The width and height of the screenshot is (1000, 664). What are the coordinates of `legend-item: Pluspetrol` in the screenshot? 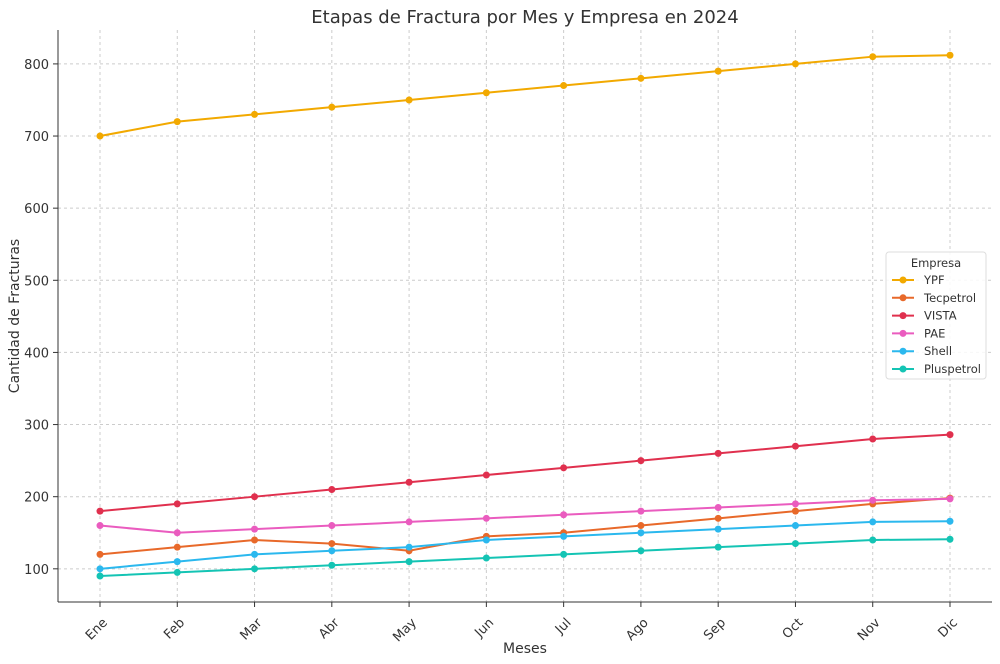 It's located at (936, 369).